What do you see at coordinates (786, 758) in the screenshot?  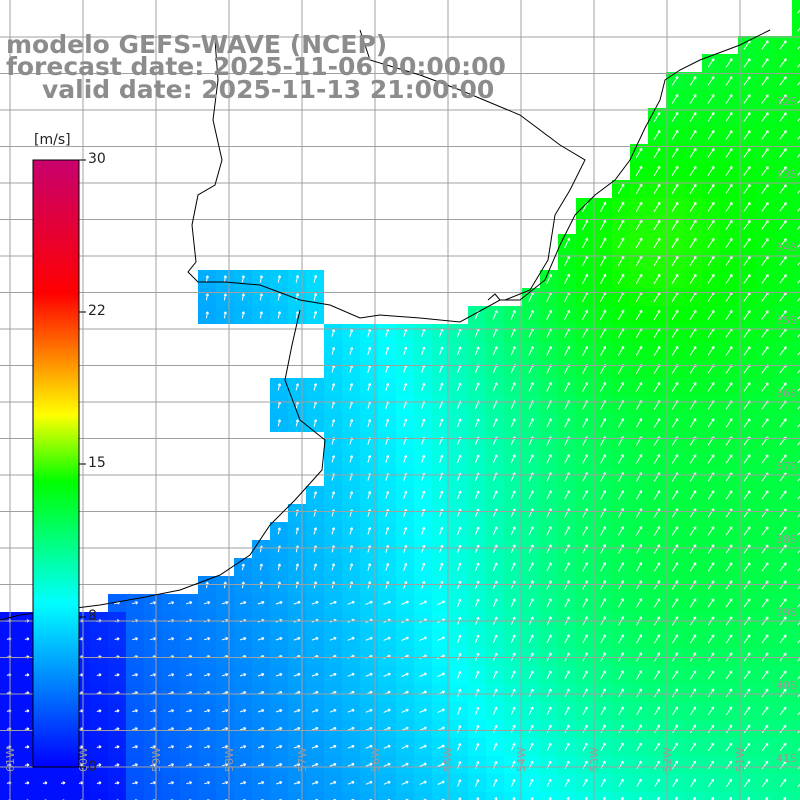 I see `latitude-label: 41S` at bounding box center [786, 758].